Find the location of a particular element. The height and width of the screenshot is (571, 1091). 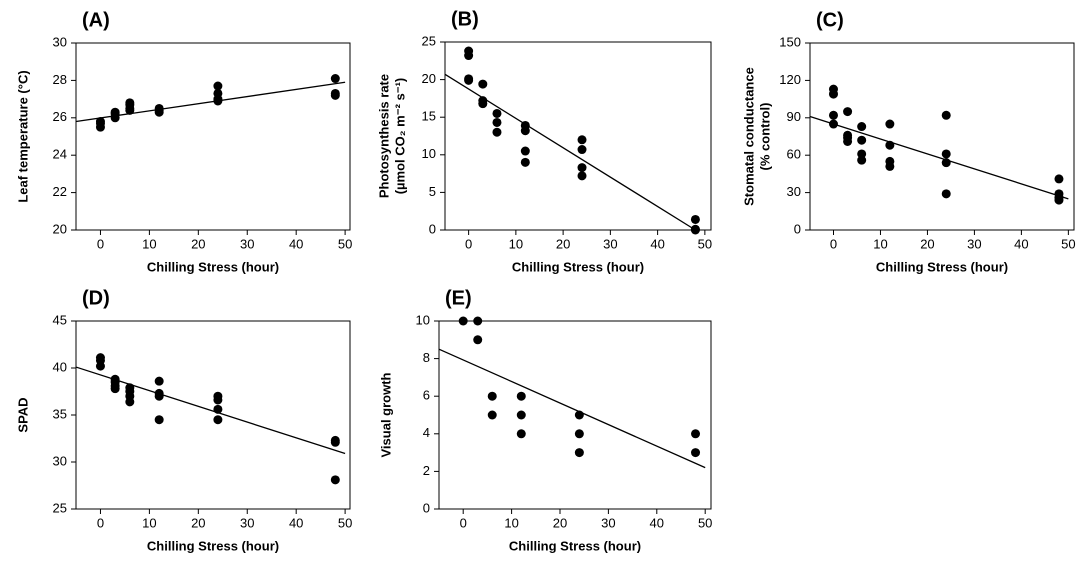

y-tick-label: 8 is located at coordinates (426, 357).